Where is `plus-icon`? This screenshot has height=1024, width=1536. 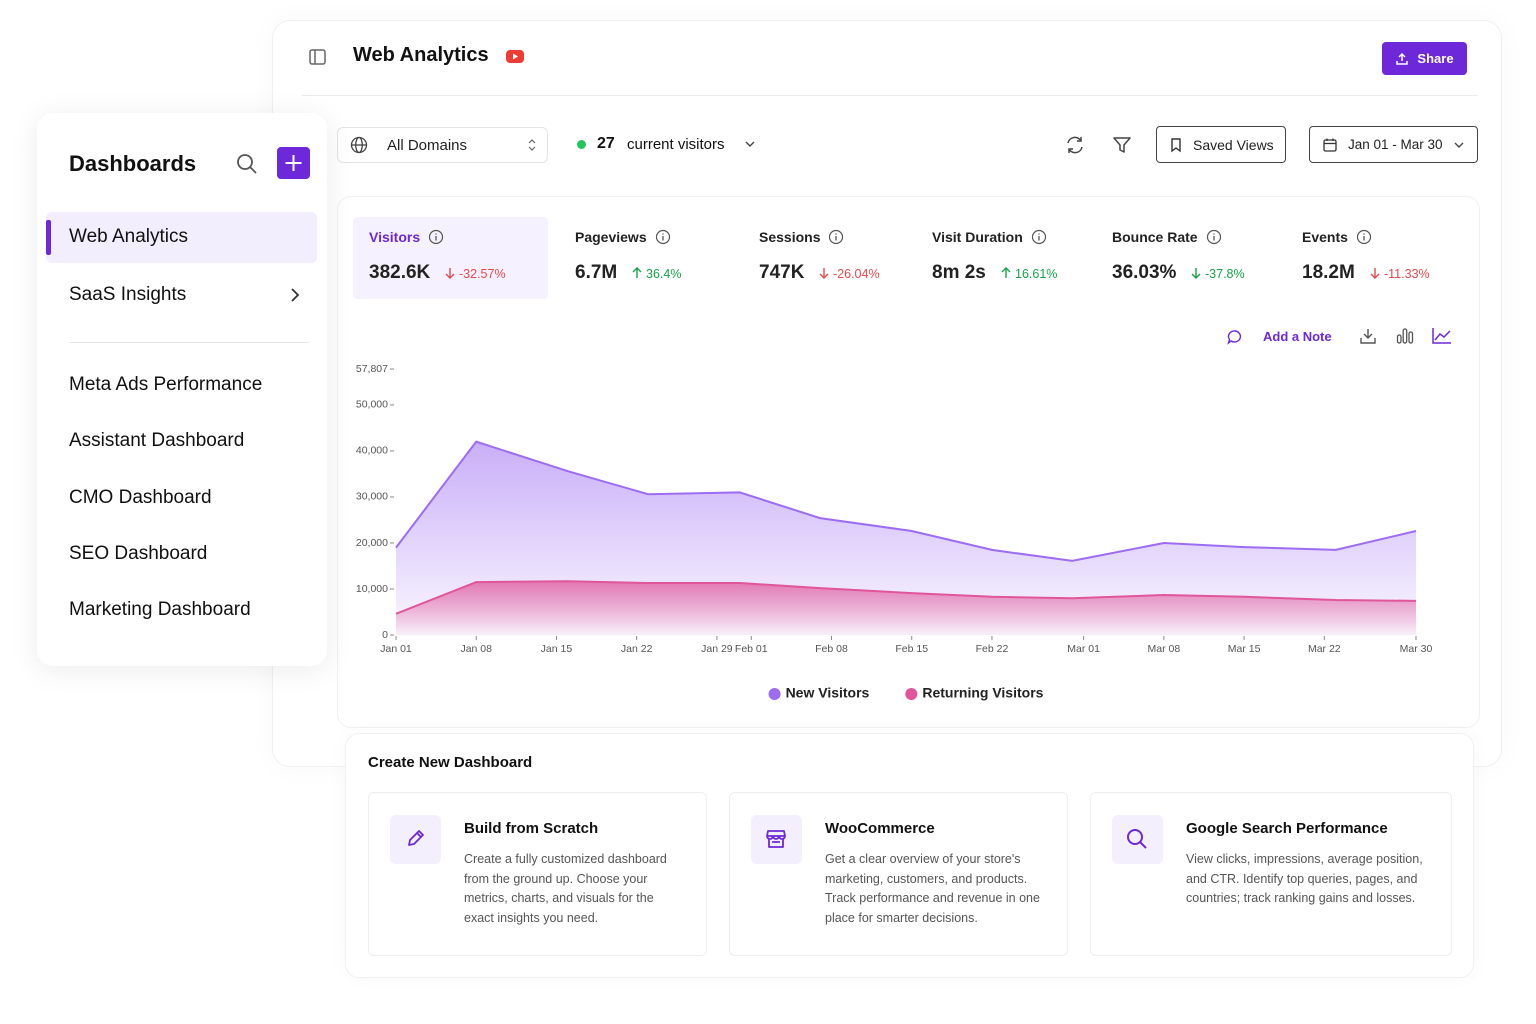
plus-icon is located at coordinates (293, 163).